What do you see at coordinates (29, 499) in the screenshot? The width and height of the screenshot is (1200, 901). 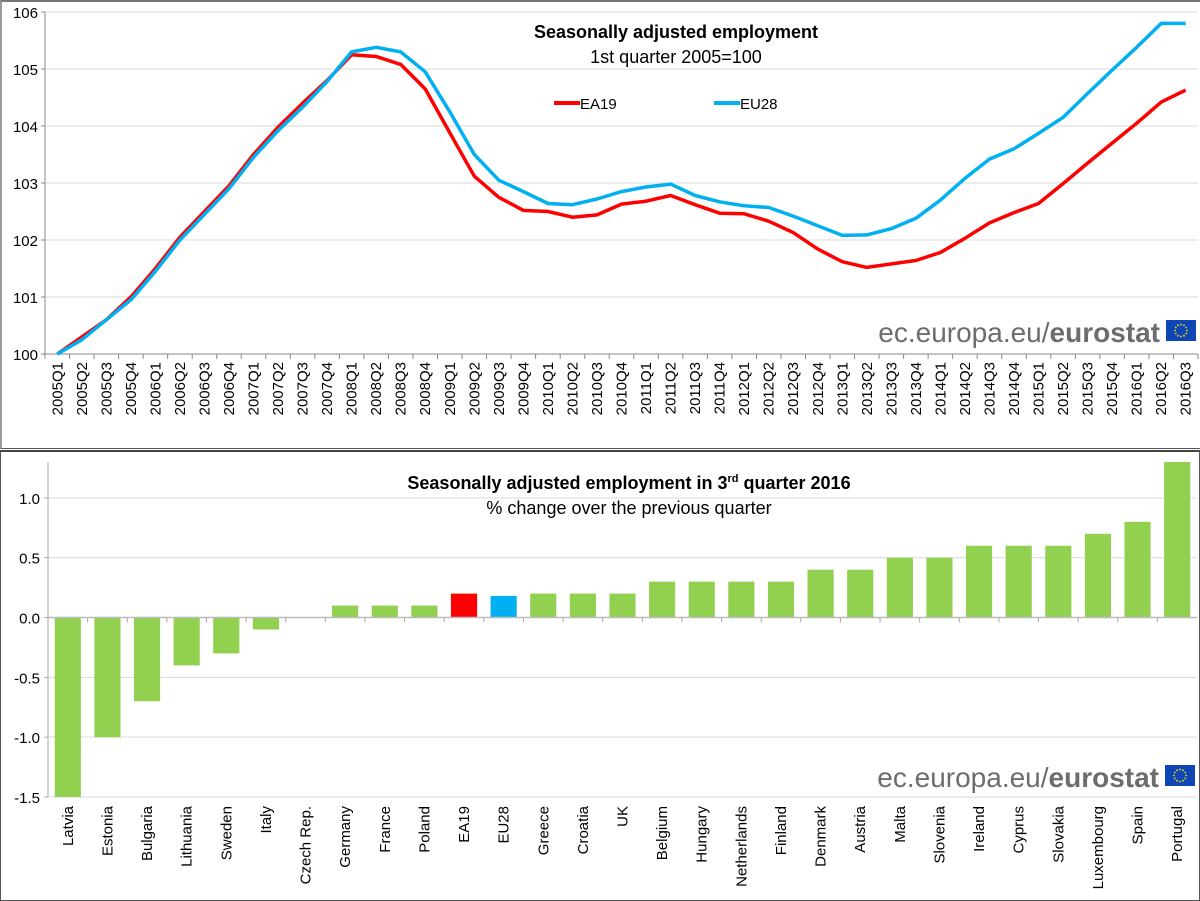 I see `y-tick-label: 1.0` at bounding box center [29, 499].